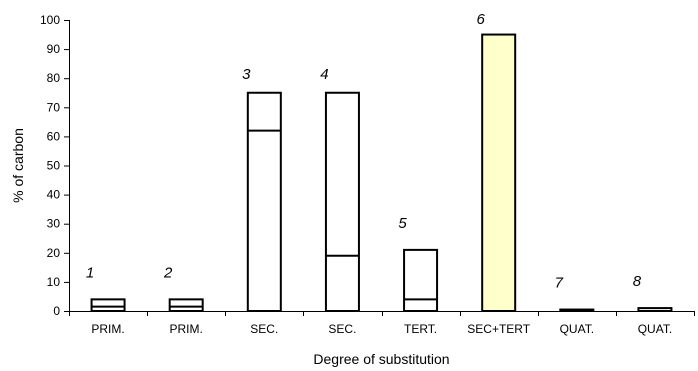 This screenshot has height=371, width=698. I want to click on bar-annotation: 5, so click(402, 223).